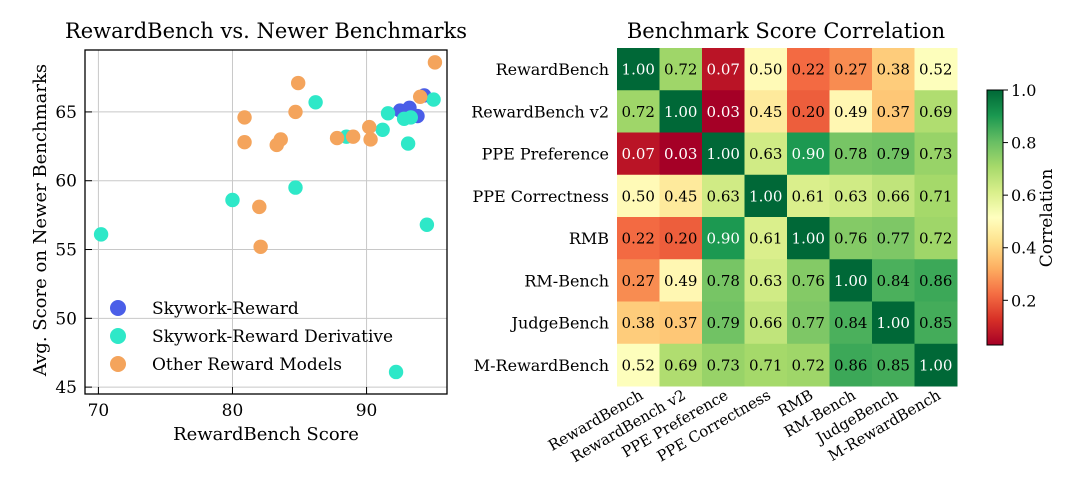 The image size is (1080, 477). I want to click on heatmap-cell-value: 0.69, so click(680, 365).